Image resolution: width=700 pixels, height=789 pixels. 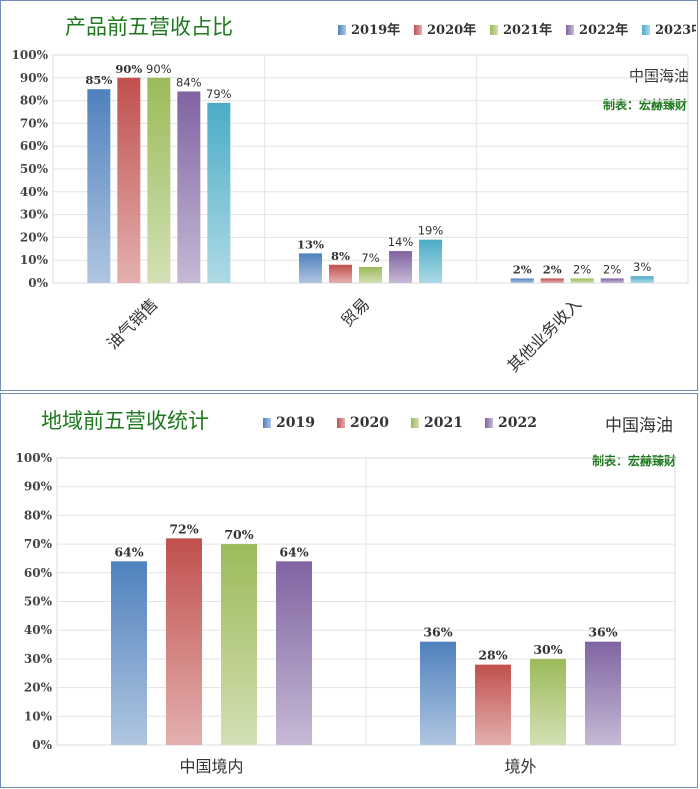 What do you see at coordinates (527, 30) in the screenshot?
I see `legend-label: 2021年` at bounding box center [527, 30].